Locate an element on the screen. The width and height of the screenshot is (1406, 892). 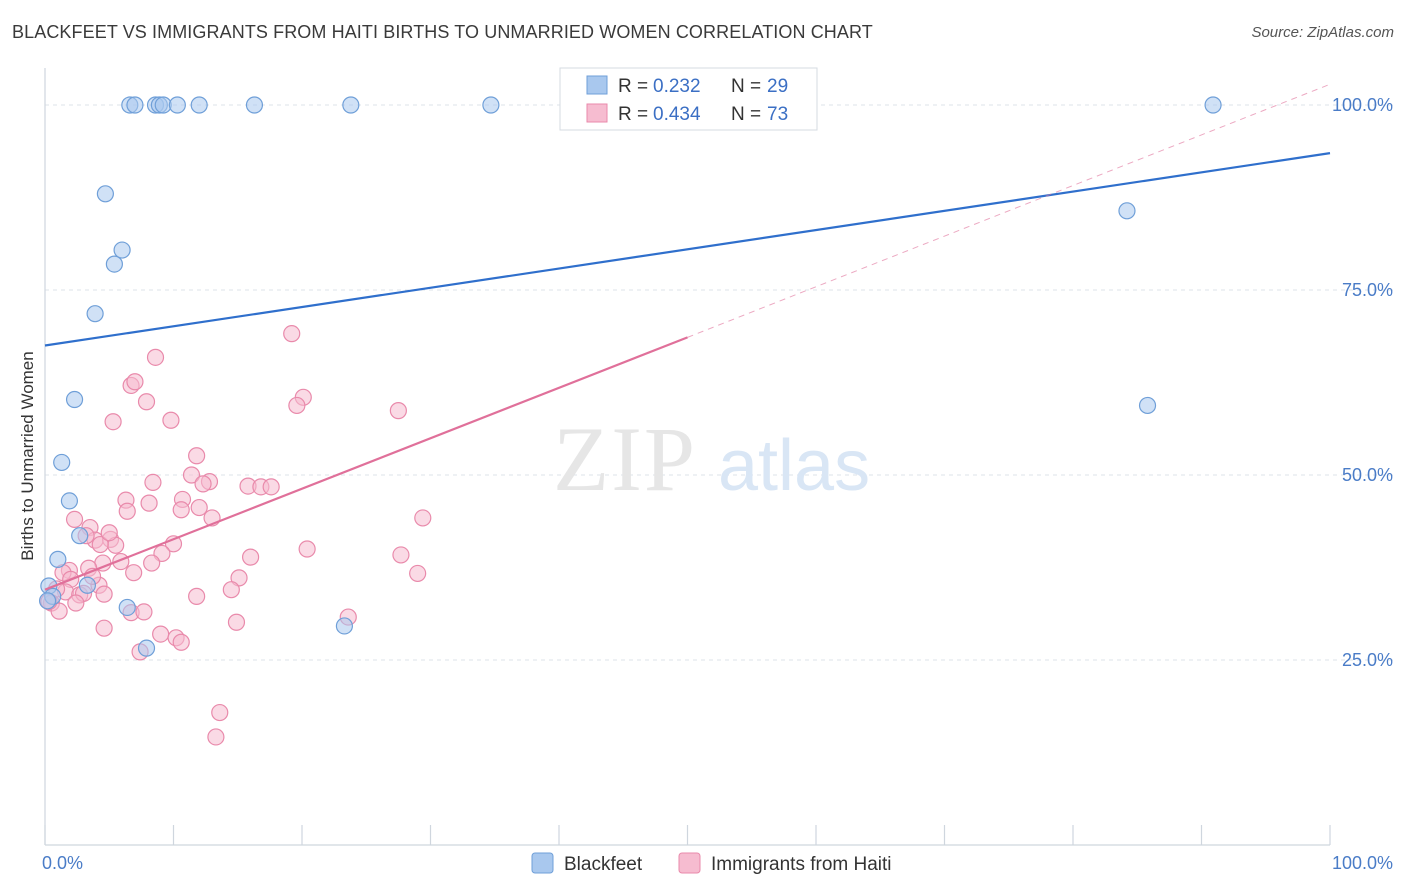
y-tick-label: 25.0% is located at coordinates (1367, 660).